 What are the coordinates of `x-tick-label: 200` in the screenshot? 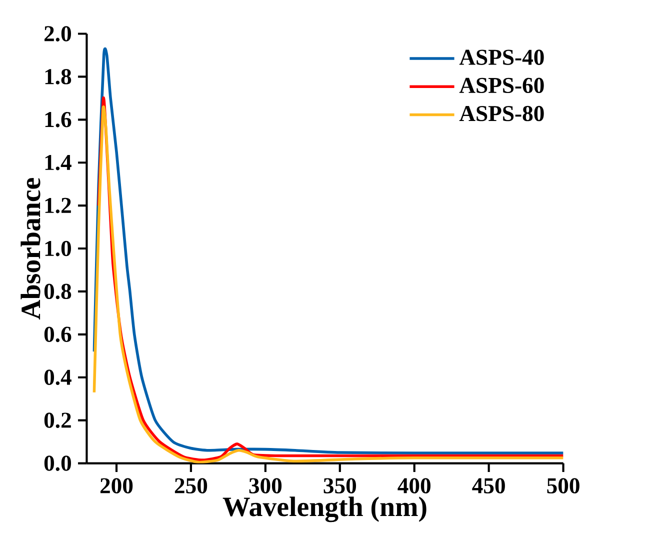 It's located at (116, 486).